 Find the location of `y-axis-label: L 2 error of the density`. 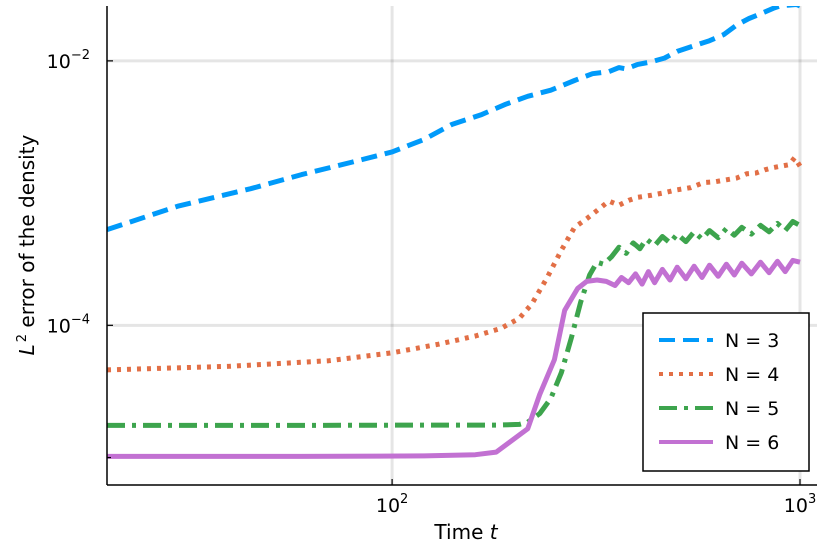

y-axis-label: L 2 error of the density is located at coordinates (27, 244).